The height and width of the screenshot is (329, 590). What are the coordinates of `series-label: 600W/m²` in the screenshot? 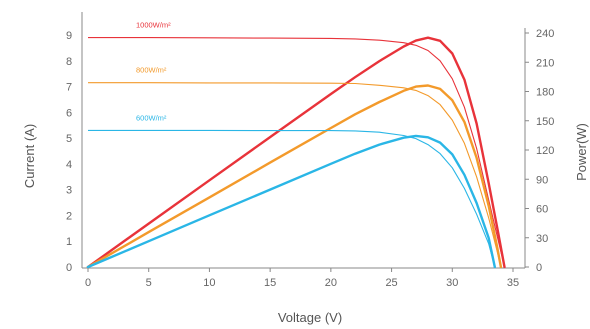 It's located at (151, 117).